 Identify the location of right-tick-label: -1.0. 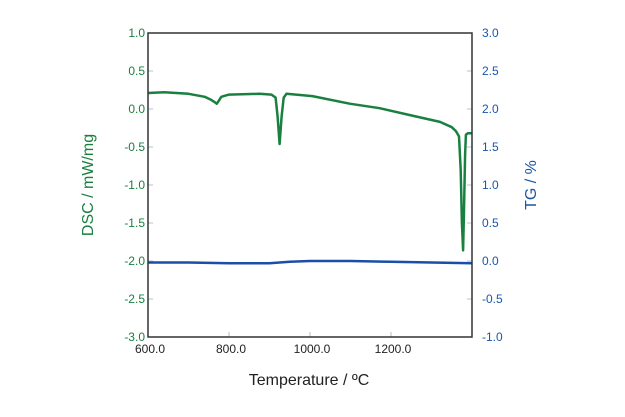
(492, 337).